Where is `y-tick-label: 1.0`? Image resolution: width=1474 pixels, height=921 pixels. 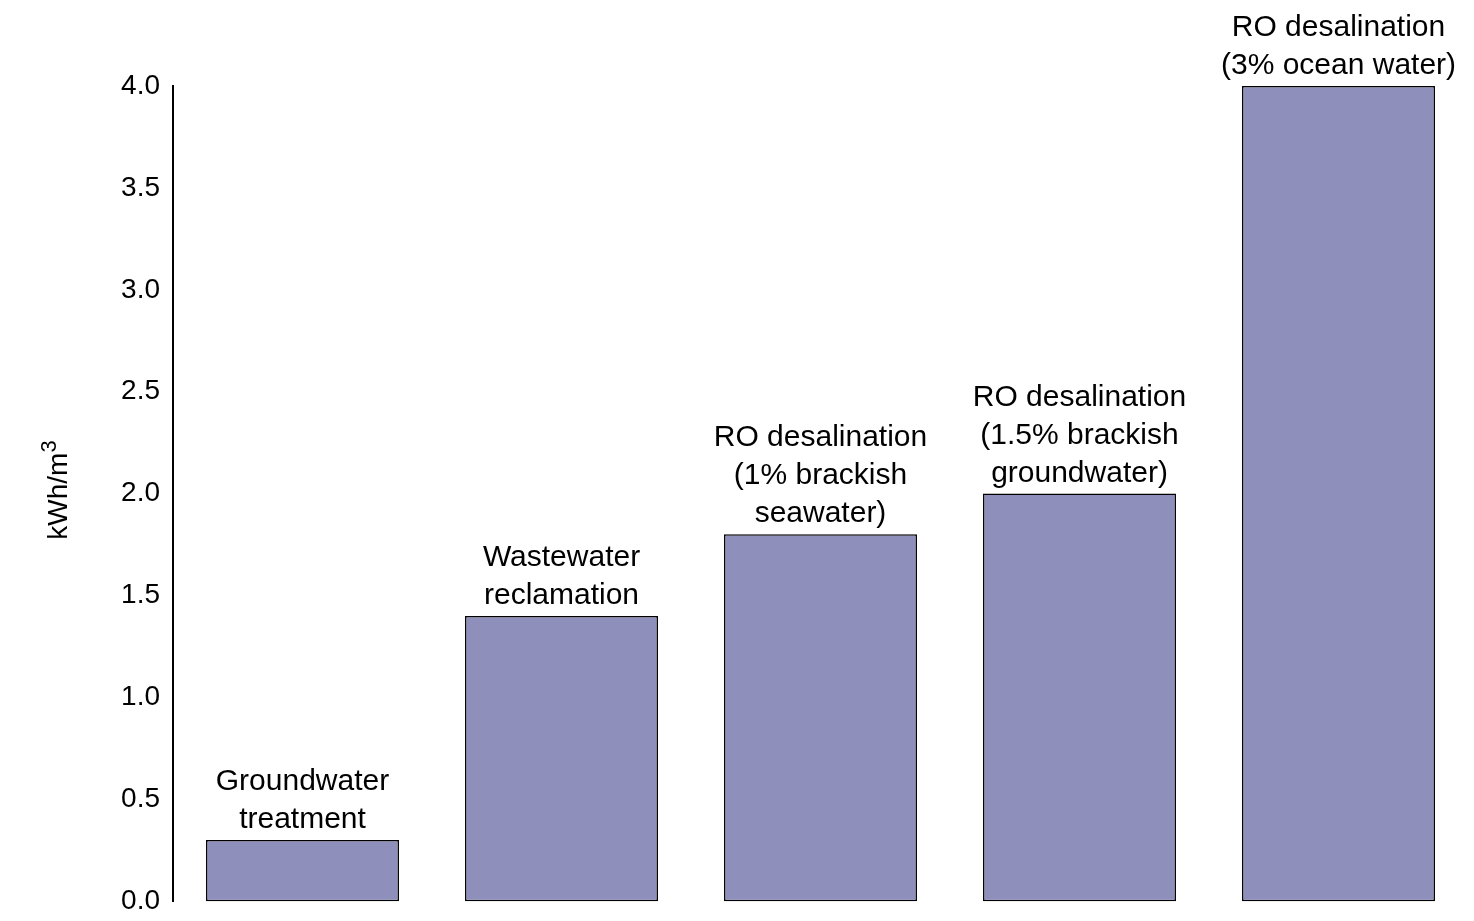
y-tick-label: 1.0 is located at coordinates (140, 696).